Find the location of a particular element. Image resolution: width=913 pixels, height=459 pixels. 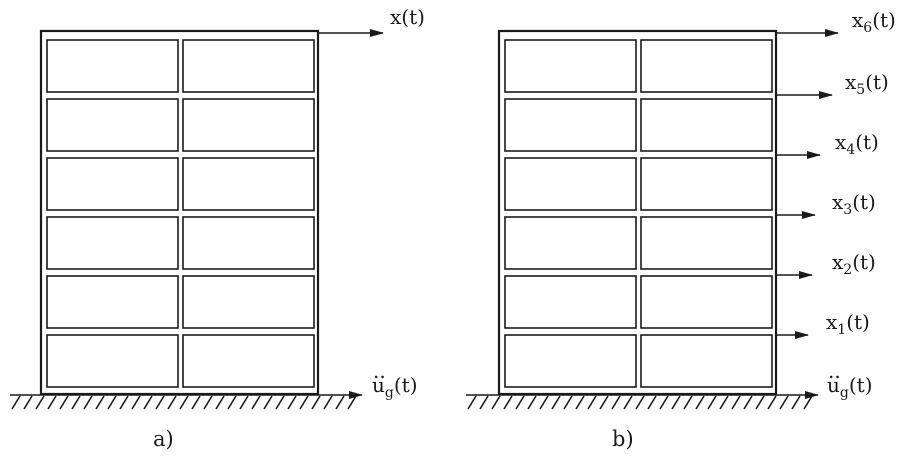

floor-1-label: x1(t) is located at coordinates (848, 324).